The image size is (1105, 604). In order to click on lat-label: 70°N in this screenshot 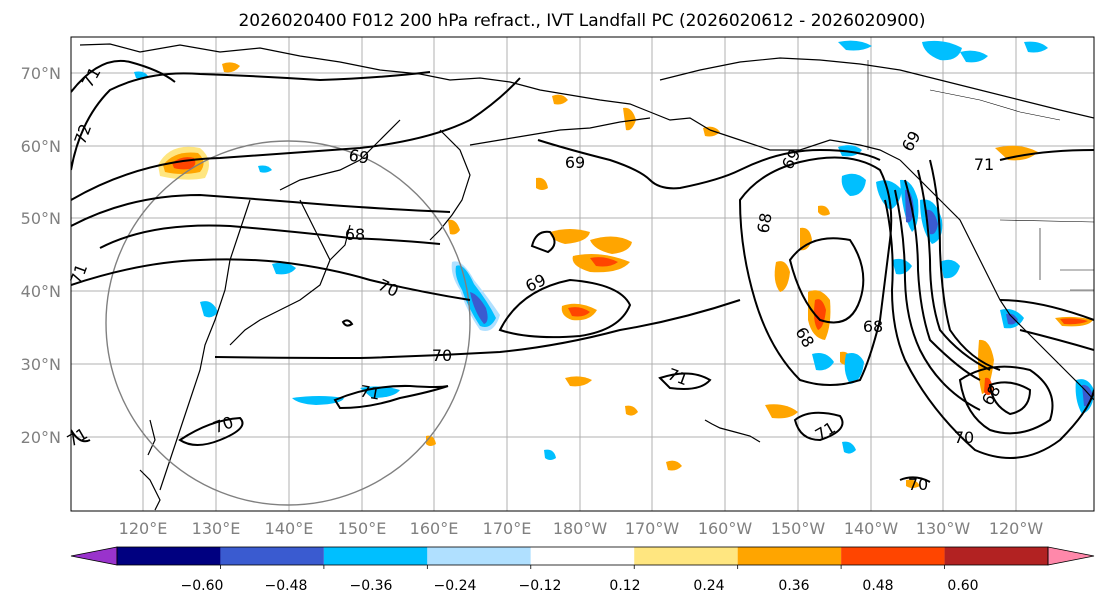, I will do `click(41, 73)`.